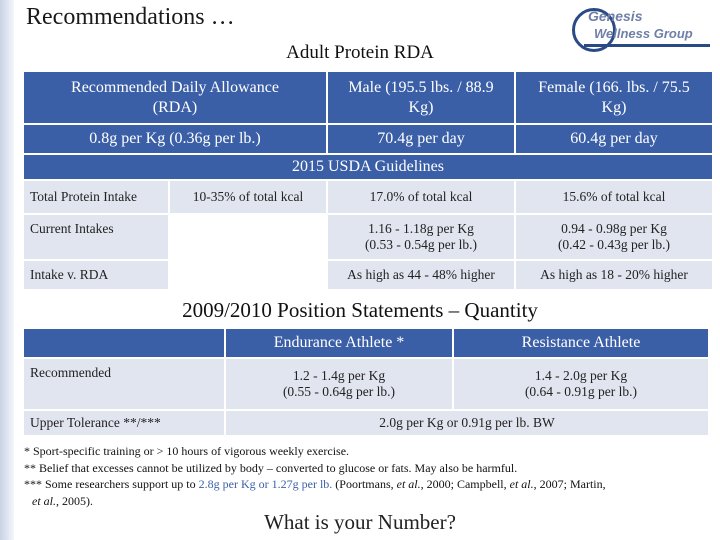  I want to click on endurance-recommended-cell: 1.2 - 1.4g per Kg (0.55 - 0.64g per lb.), so click(339, 384).